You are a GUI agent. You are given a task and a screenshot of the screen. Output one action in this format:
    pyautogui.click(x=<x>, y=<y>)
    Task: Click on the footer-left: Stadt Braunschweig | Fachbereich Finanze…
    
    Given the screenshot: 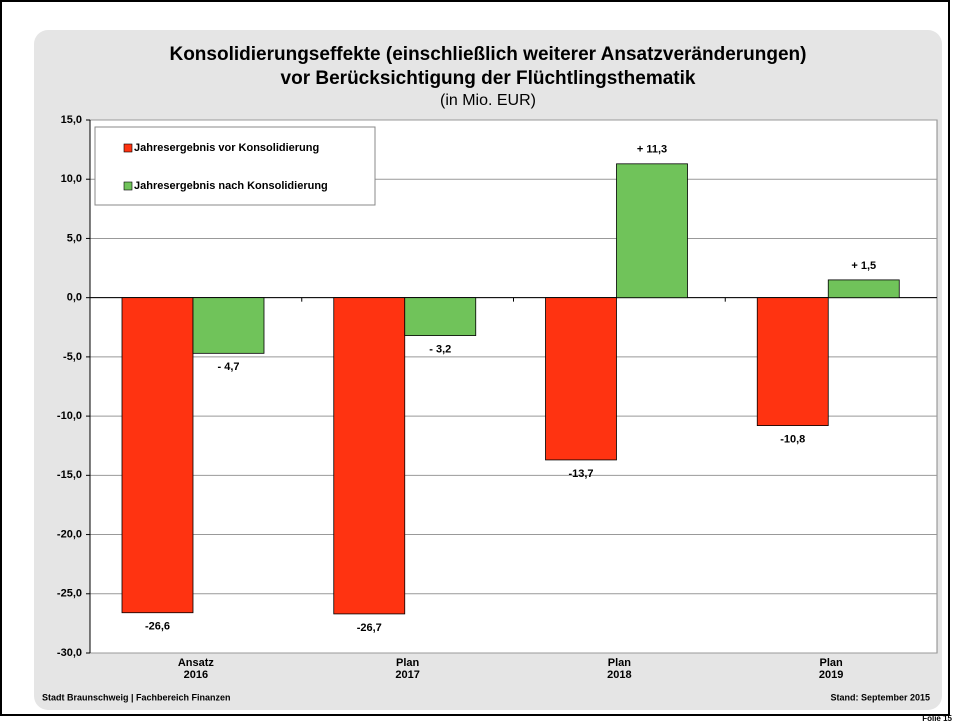 What is the action you would take?
    pyautogui.click(x=136, y=697)
    